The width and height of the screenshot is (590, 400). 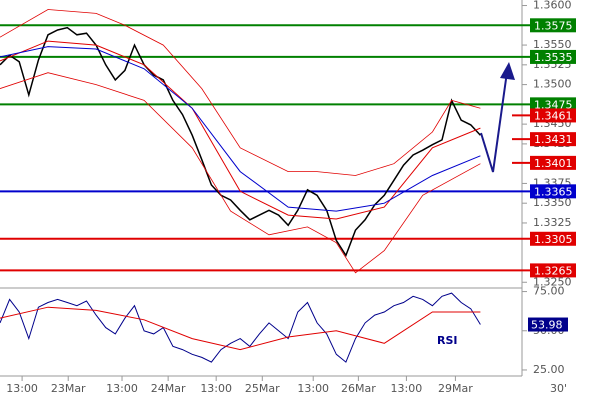 I want to click on rsi-title: RSI, so click(x=447, y=340).